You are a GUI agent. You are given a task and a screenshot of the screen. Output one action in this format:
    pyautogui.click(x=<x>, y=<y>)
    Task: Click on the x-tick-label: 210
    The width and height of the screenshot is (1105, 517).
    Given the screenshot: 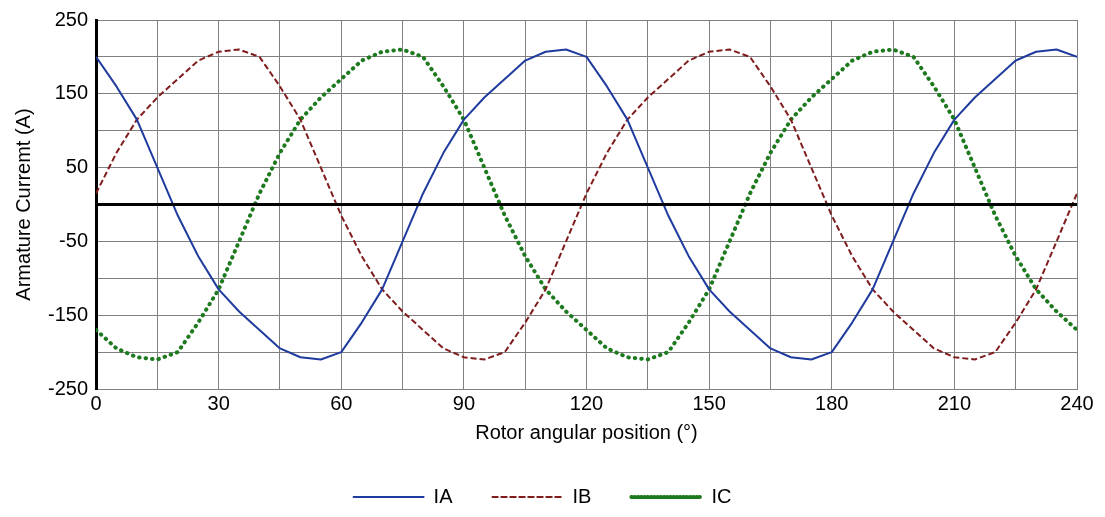 What is the action you would take?
    pyautogui.click(x=954, y=402)
    